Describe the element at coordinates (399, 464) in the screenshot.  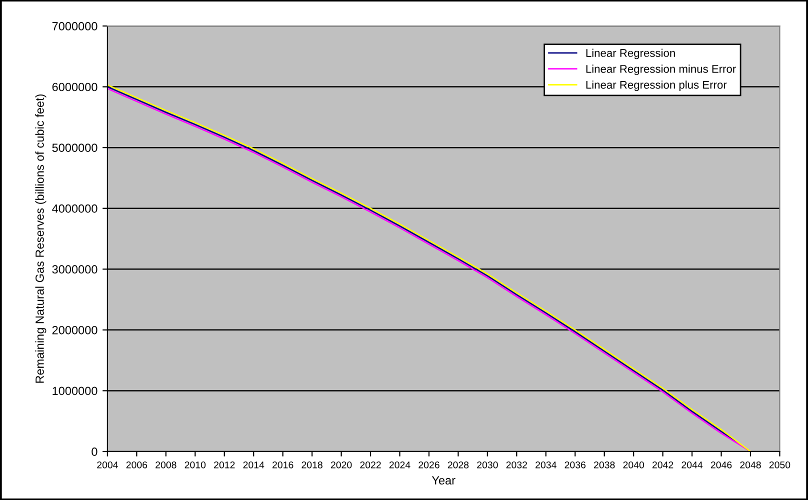
I see `x-tick-label: 2024` at that location.